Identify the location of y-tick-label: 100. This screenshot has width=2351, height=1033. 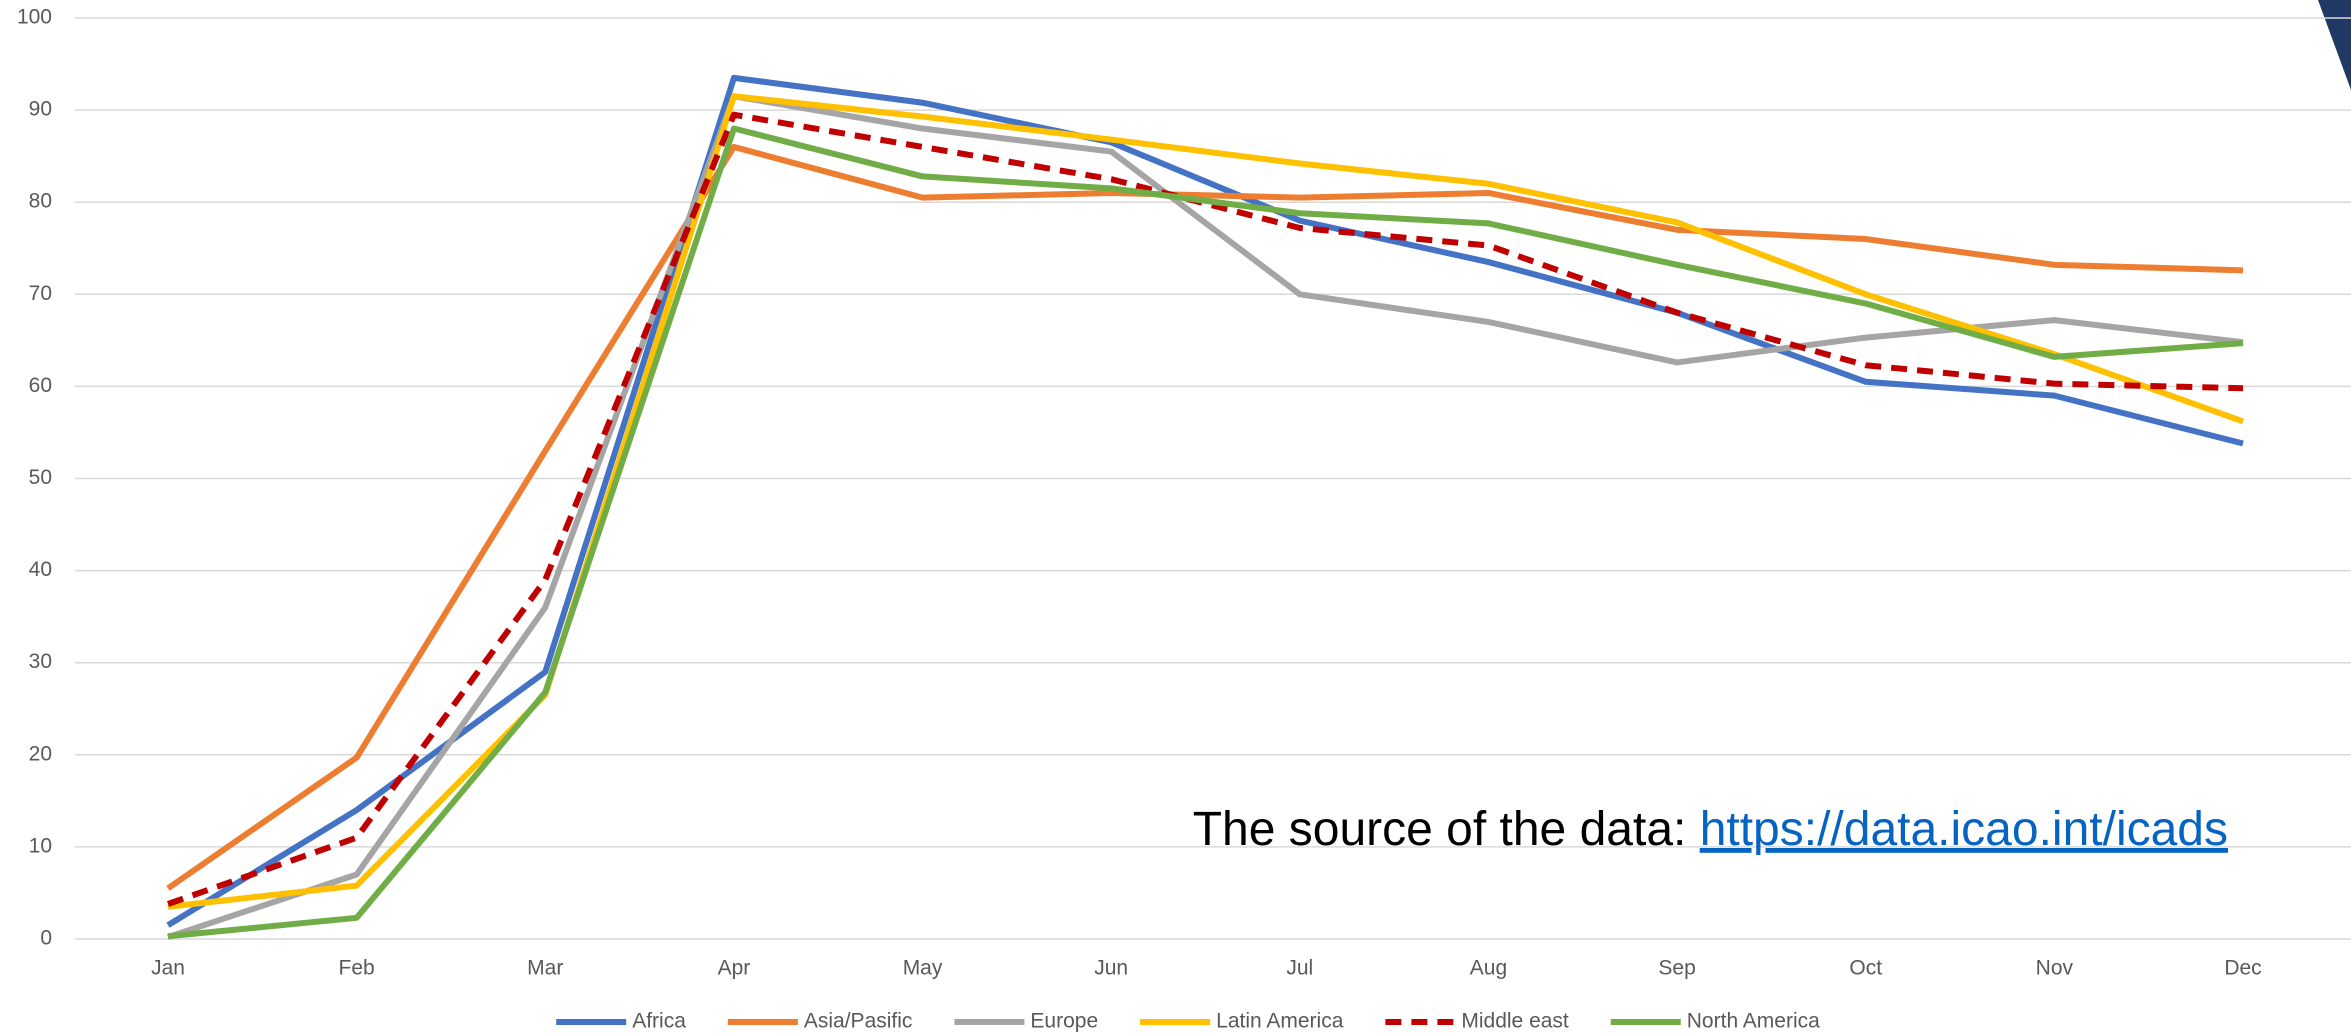
(34, 17).